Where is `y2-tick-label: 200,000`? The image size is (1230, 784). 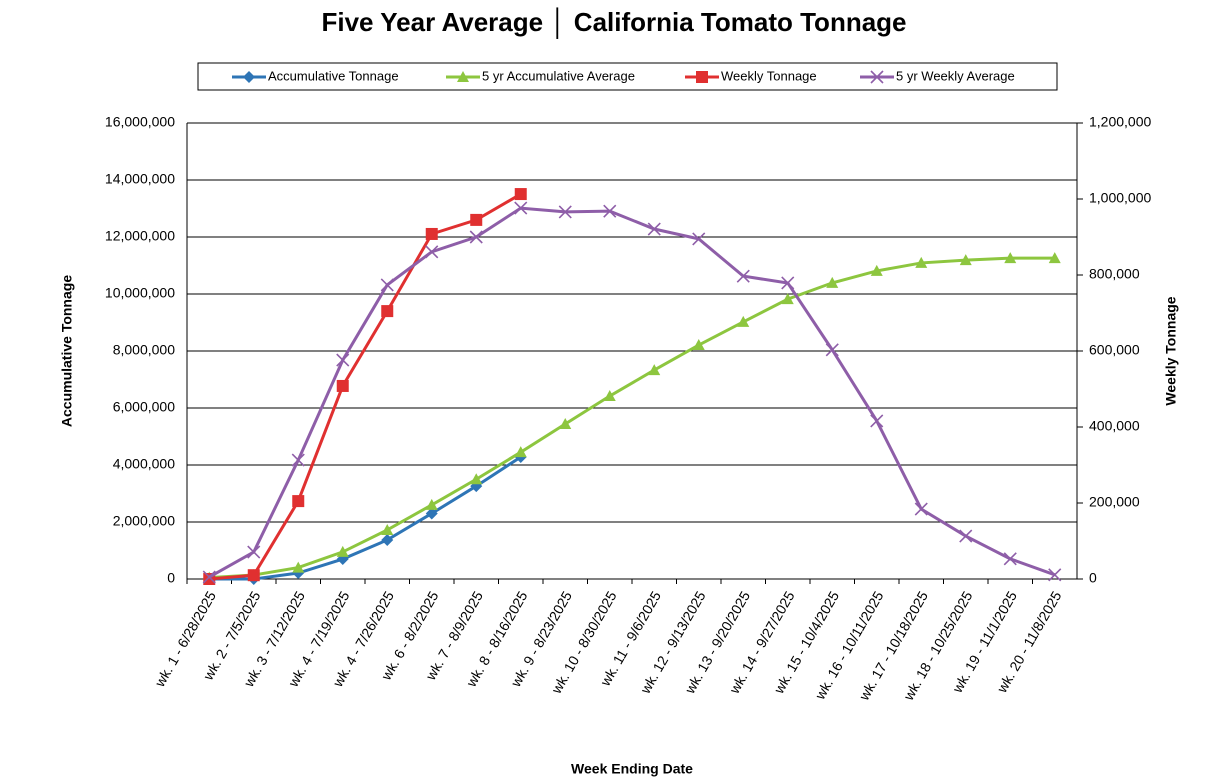
y2-tick-label: 200,000 is located at coordinates (1114, 502).